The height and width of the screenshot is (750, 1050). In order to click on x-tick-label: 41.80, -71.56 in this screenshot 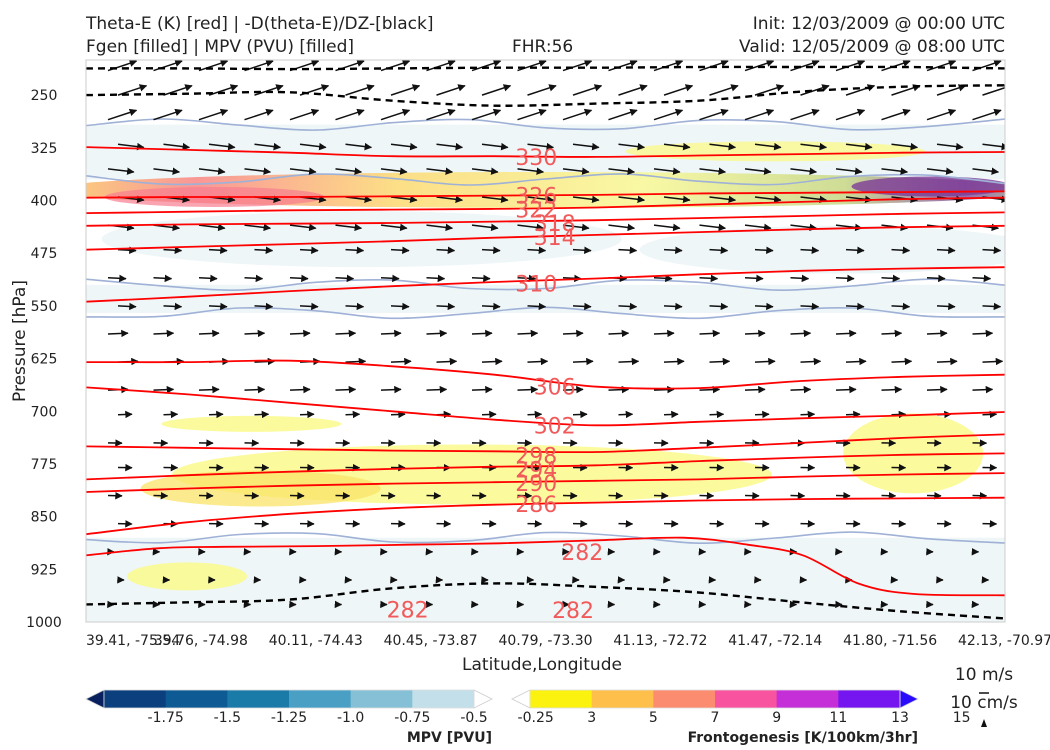, I will do `click(890, 641)`.